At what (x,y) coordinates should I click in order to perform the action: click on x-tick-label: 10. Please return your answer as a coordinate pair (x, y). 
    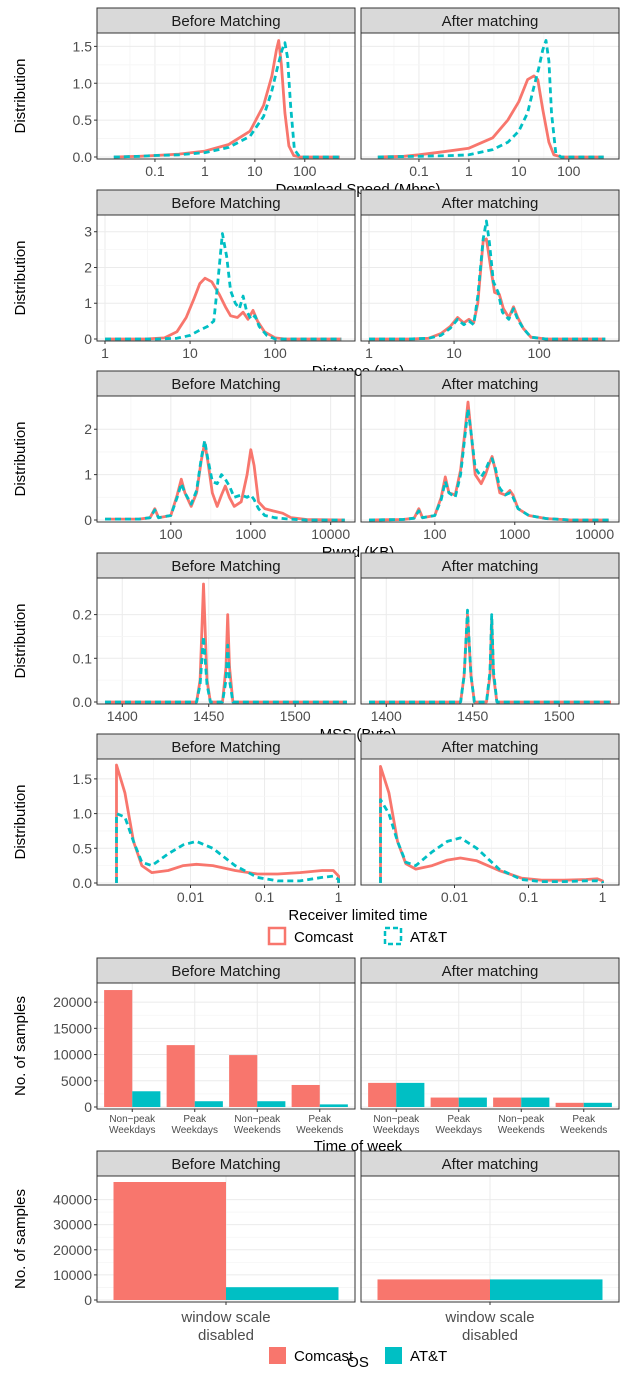
    Looking at the image, I should click on (519, 171).